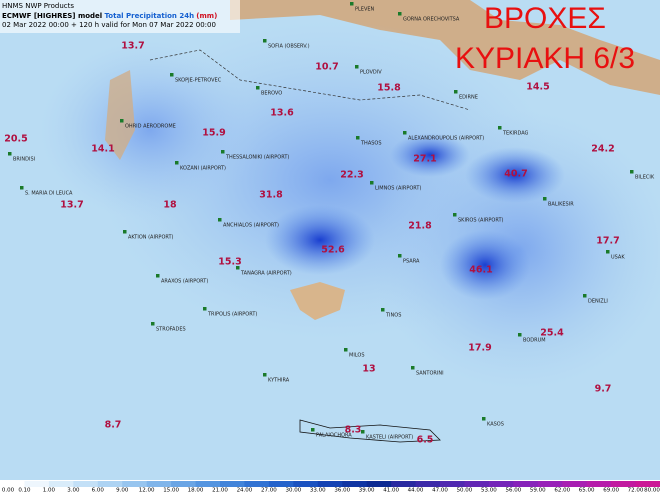 Image resolution: width=660 pixels, height=499 pixels. I want to click on header-box, so click(120, 16).